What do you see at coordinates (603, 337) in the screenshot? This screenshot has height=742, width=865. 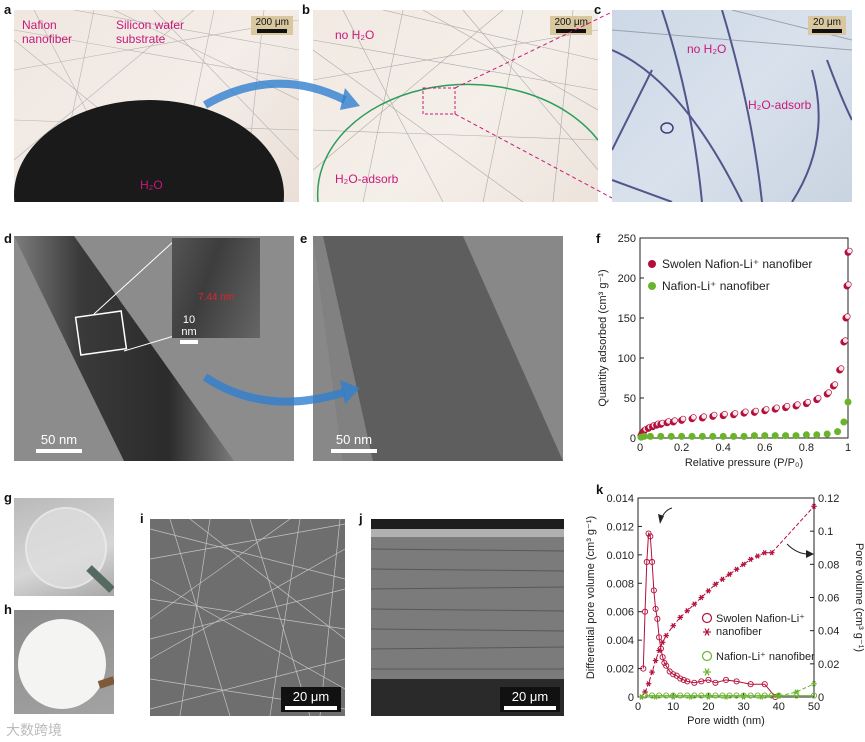 I see `y-axis-label: Quantity adsorbed (cm³ g⁻¹)` at bounding box center [603, 337].